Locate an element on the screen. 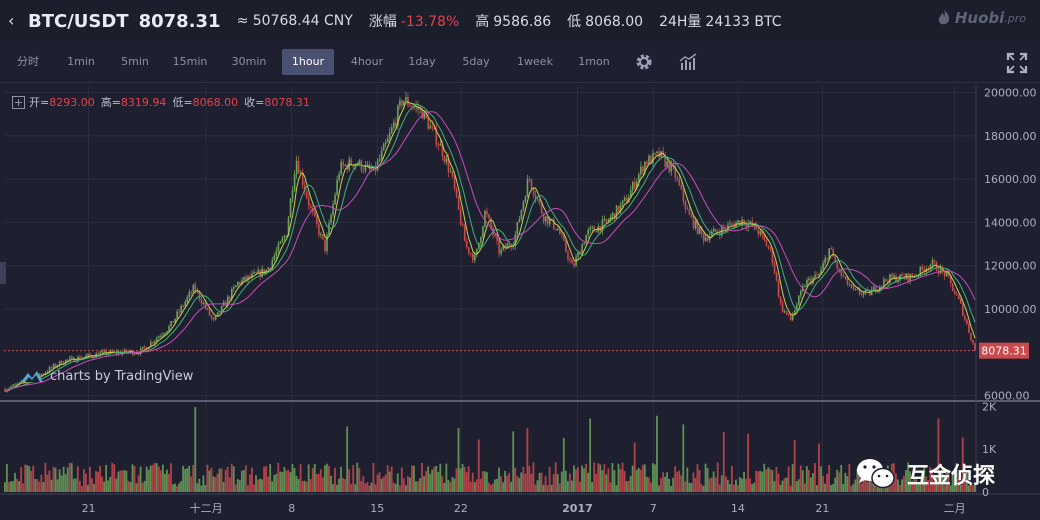  interval-button-1min: 1min is located at coordinates (81, 61).